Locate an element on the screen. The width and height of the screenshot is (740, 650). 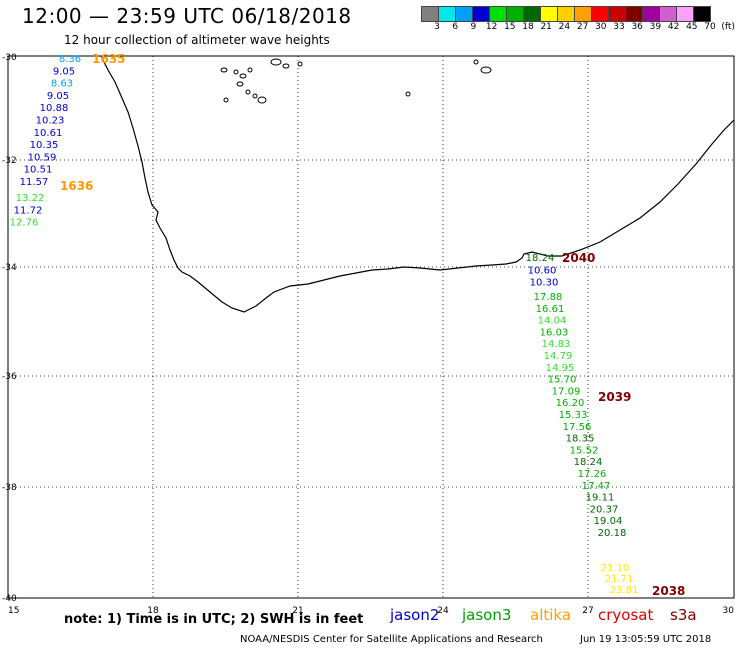
wave-height-value: 10.60 is located at coordinates (542, 270).